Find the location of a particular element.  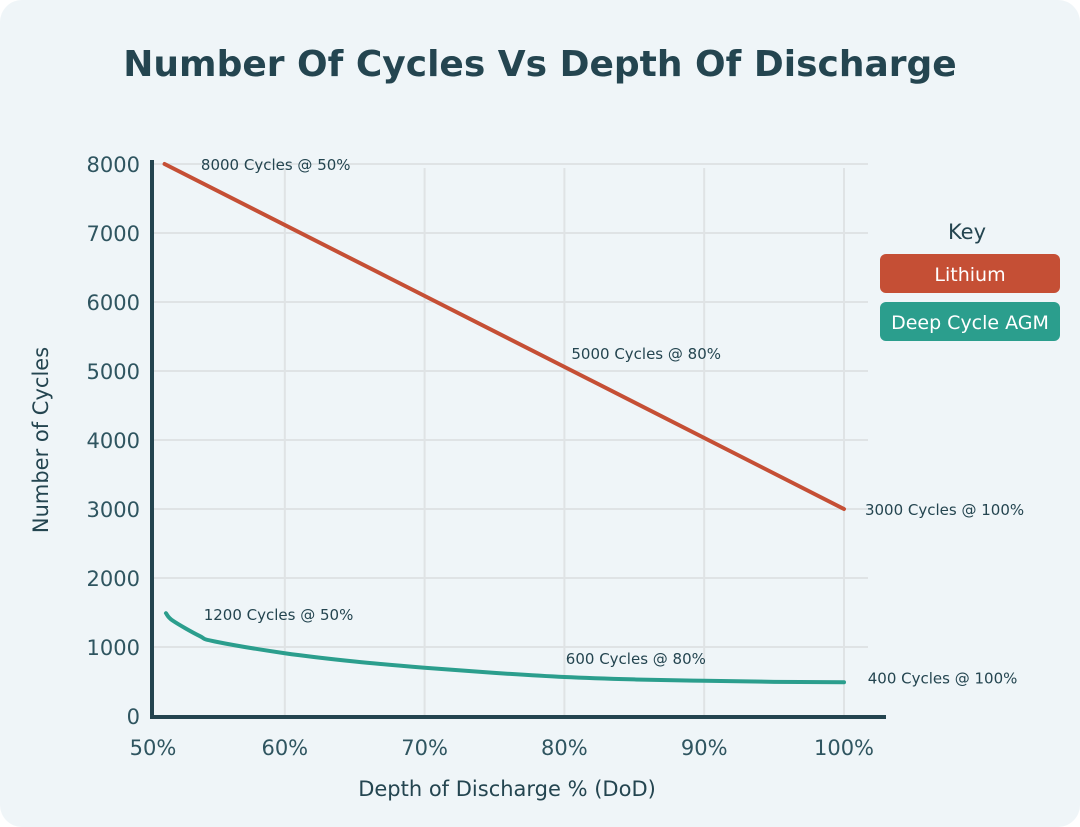

data-annotation: 8000 Cycles @ 50% is located at coordinates (276, 165).